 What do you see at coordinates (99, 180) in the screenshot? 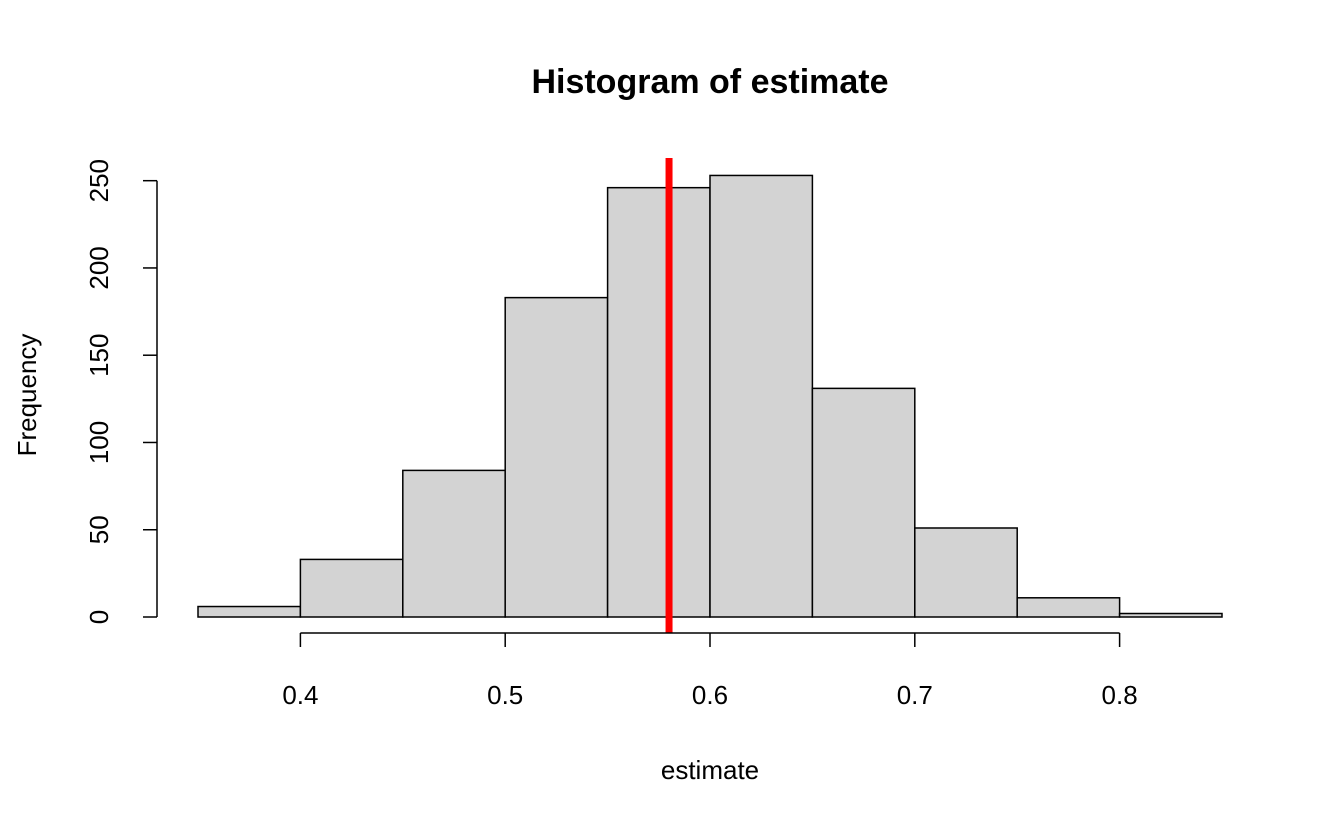
I see `y-tick-label-5: 250` at bounding box center [99, 180].